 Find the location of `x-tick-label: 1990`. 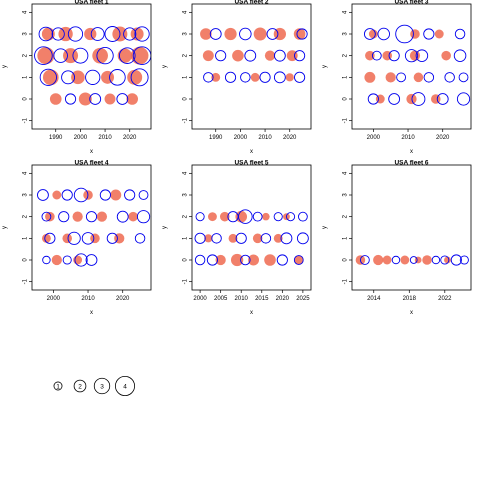

x-tick-label: 1990 is located at coordinates (56, 138).